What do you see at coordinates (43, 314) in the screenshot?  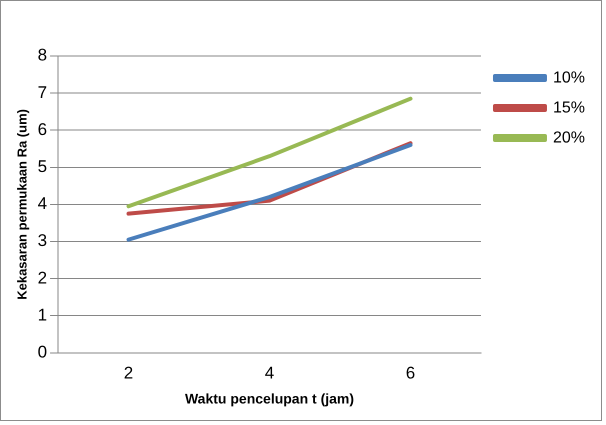 I see `y-tick-label: 1` at bounding box center [43, 314].